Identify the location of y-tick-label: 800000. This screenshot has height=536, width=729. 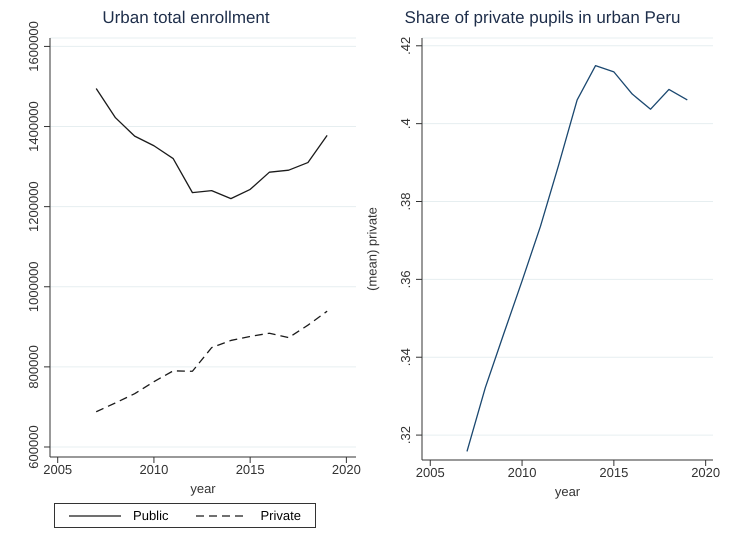
(33, 367).